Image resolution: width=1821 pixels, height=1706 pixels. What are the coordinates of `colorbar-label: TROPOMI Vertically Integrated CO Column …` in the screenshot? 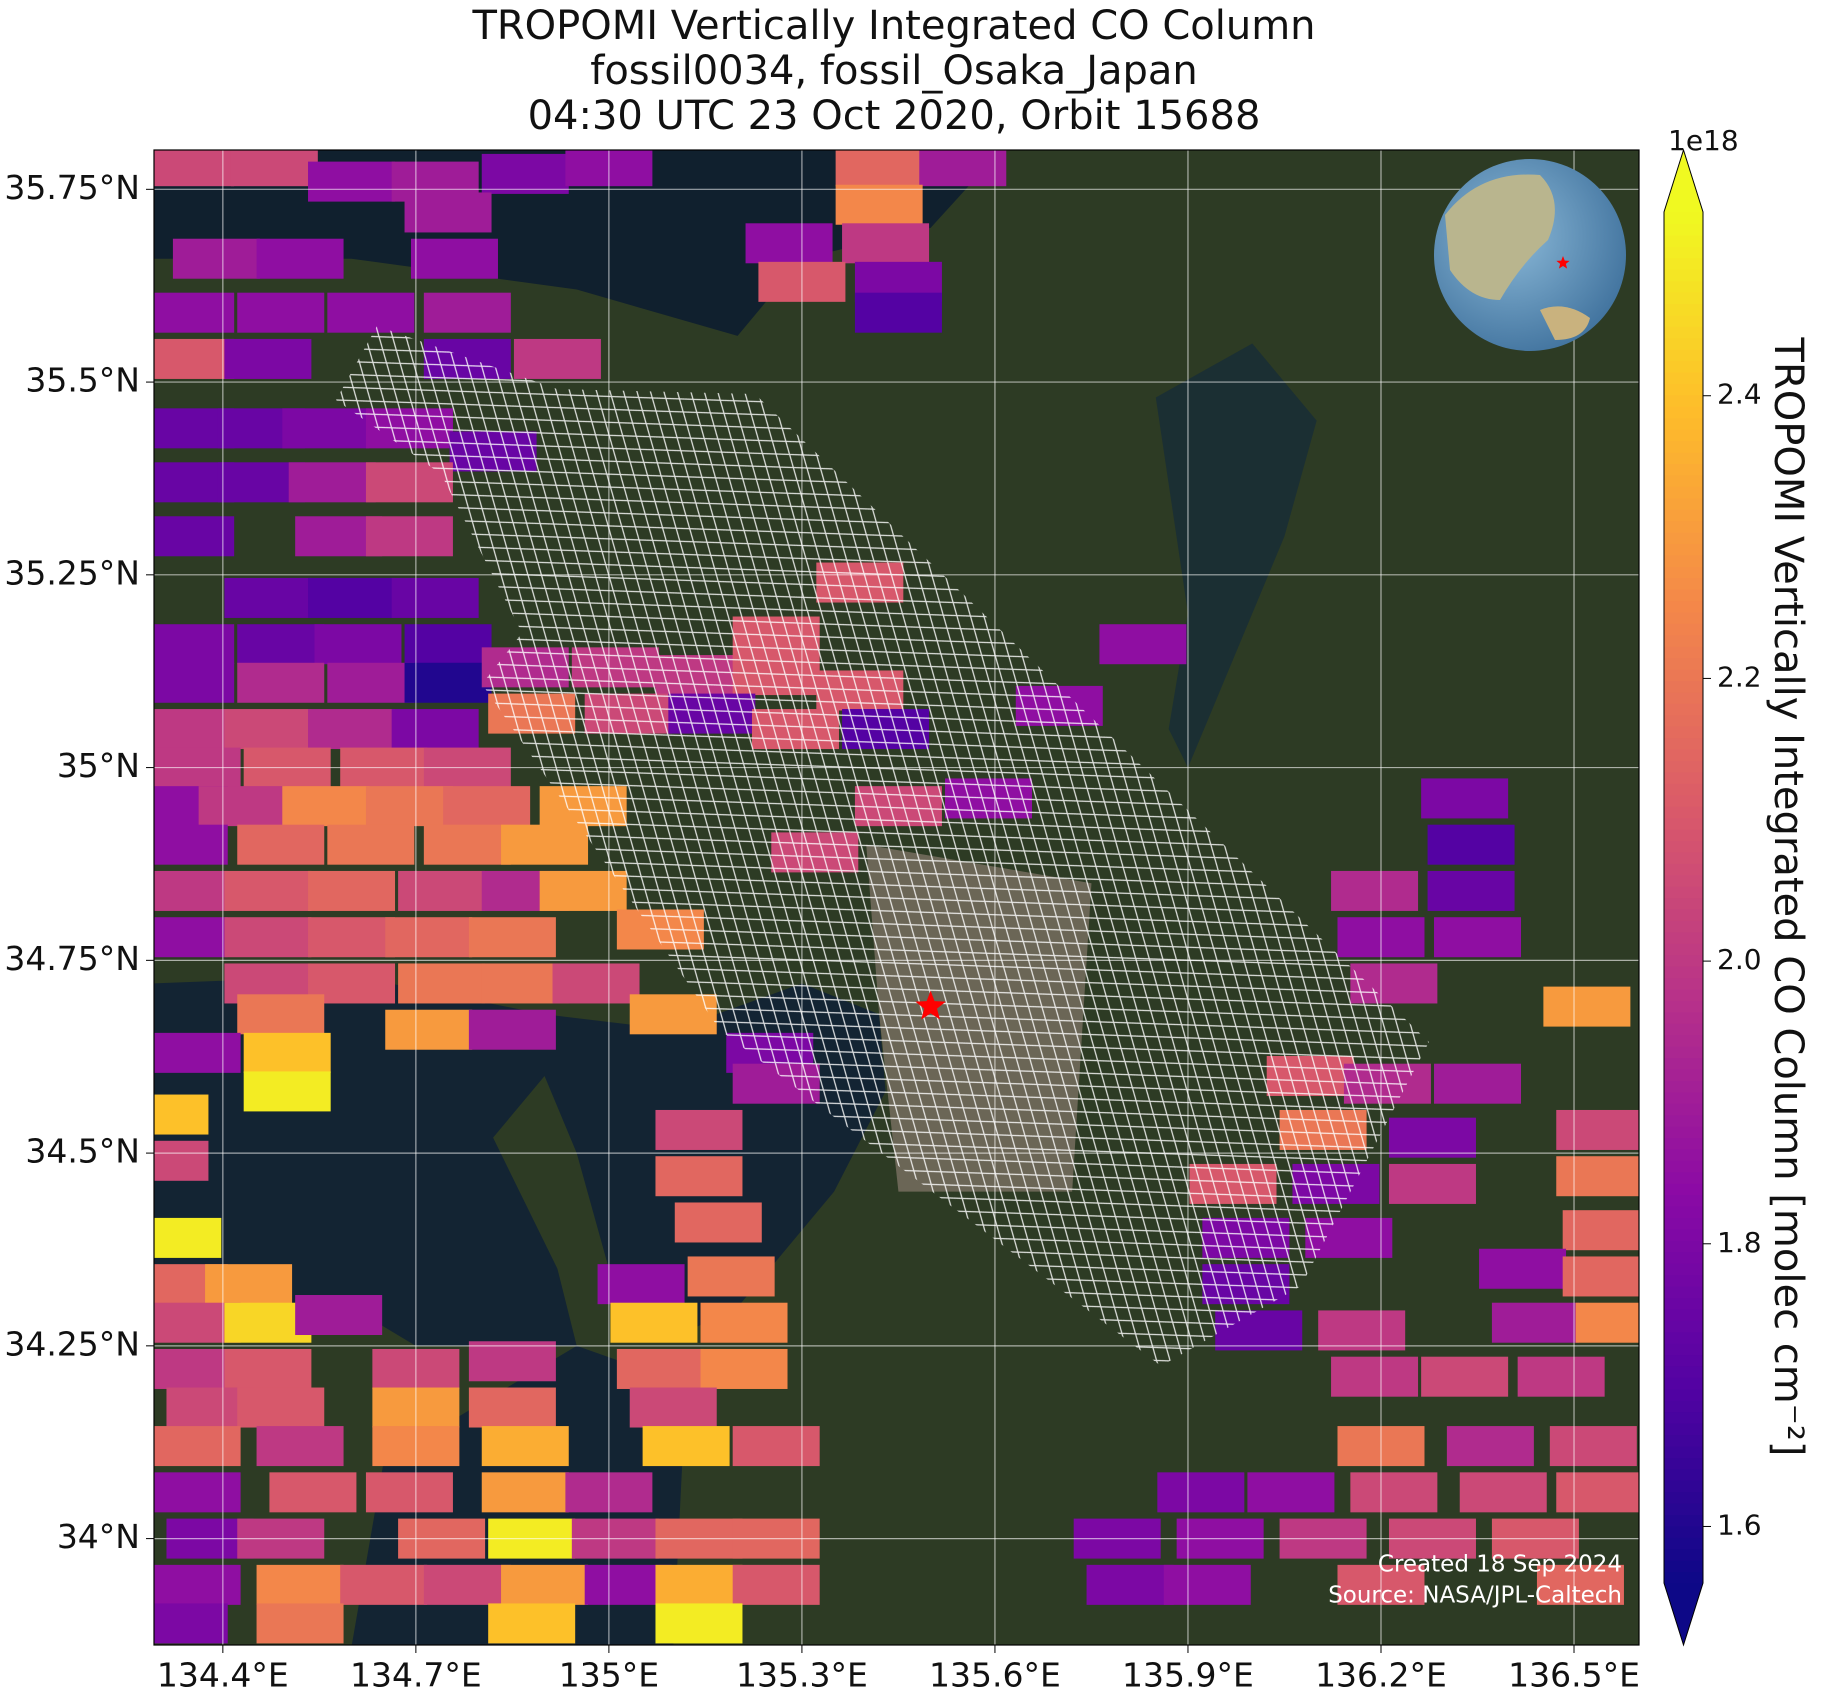 It's located at (1788, 897).